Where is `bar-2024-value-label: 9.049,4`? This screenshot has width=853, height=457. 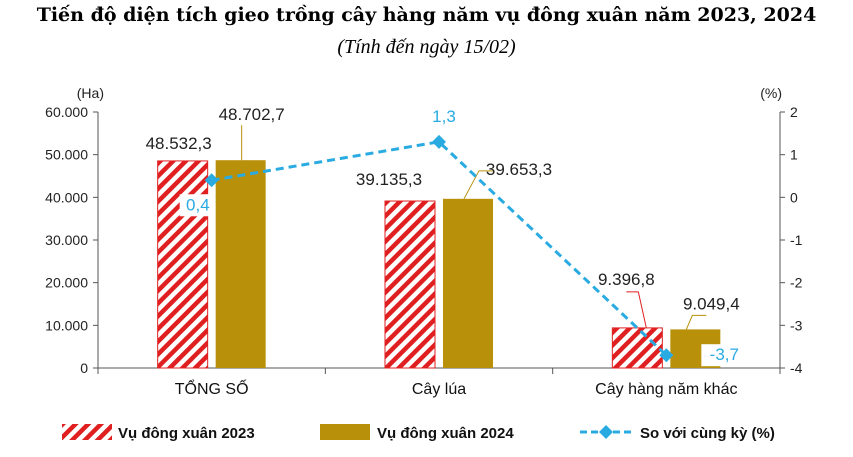
bar-2024-value-label: 9.049,4 is located at coordinates (711, 303).